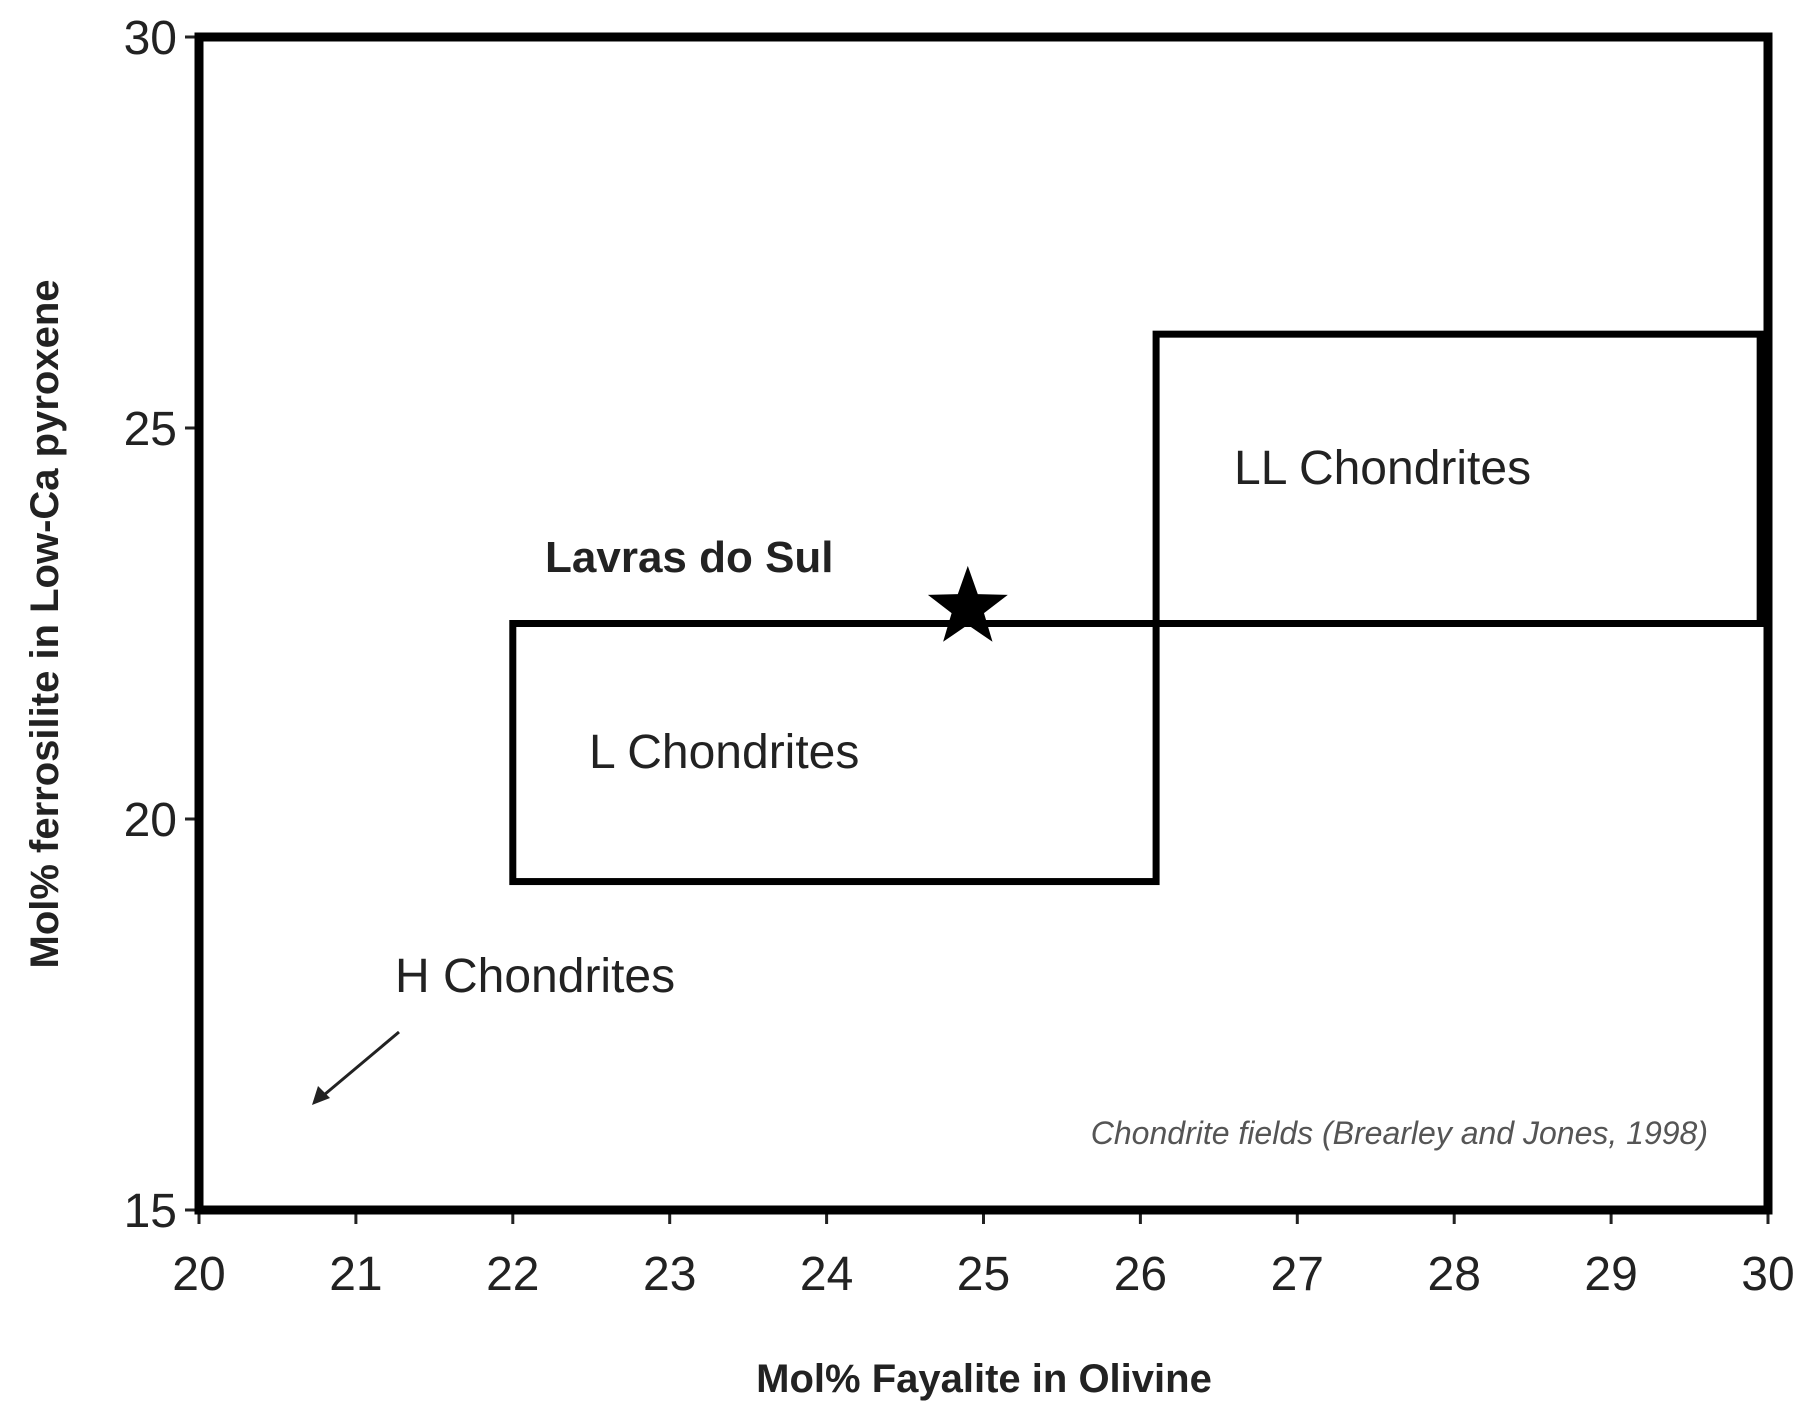  Describe the element at coordinates (967, 603) in the screenshot. I see `star-point` at that location.